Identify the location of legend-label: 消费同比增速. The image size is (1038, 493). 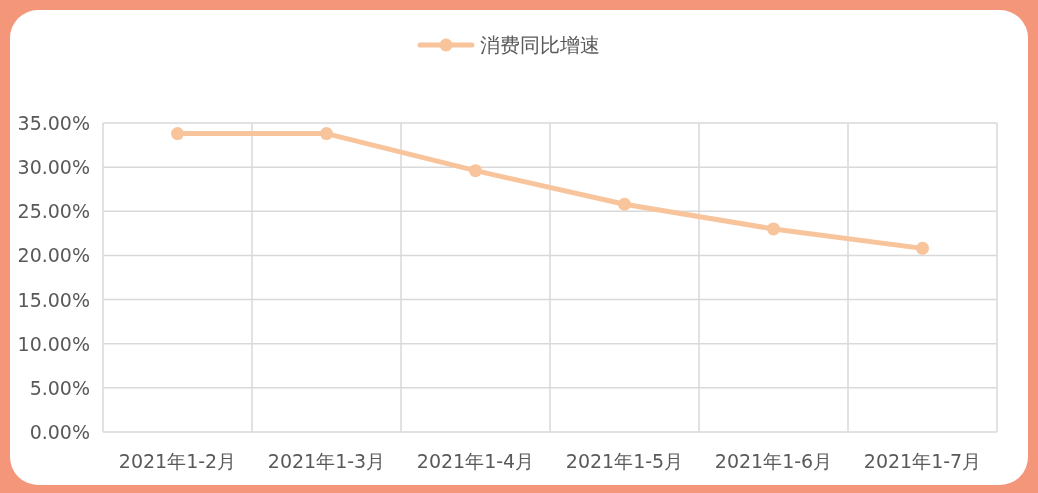
(540, 45).